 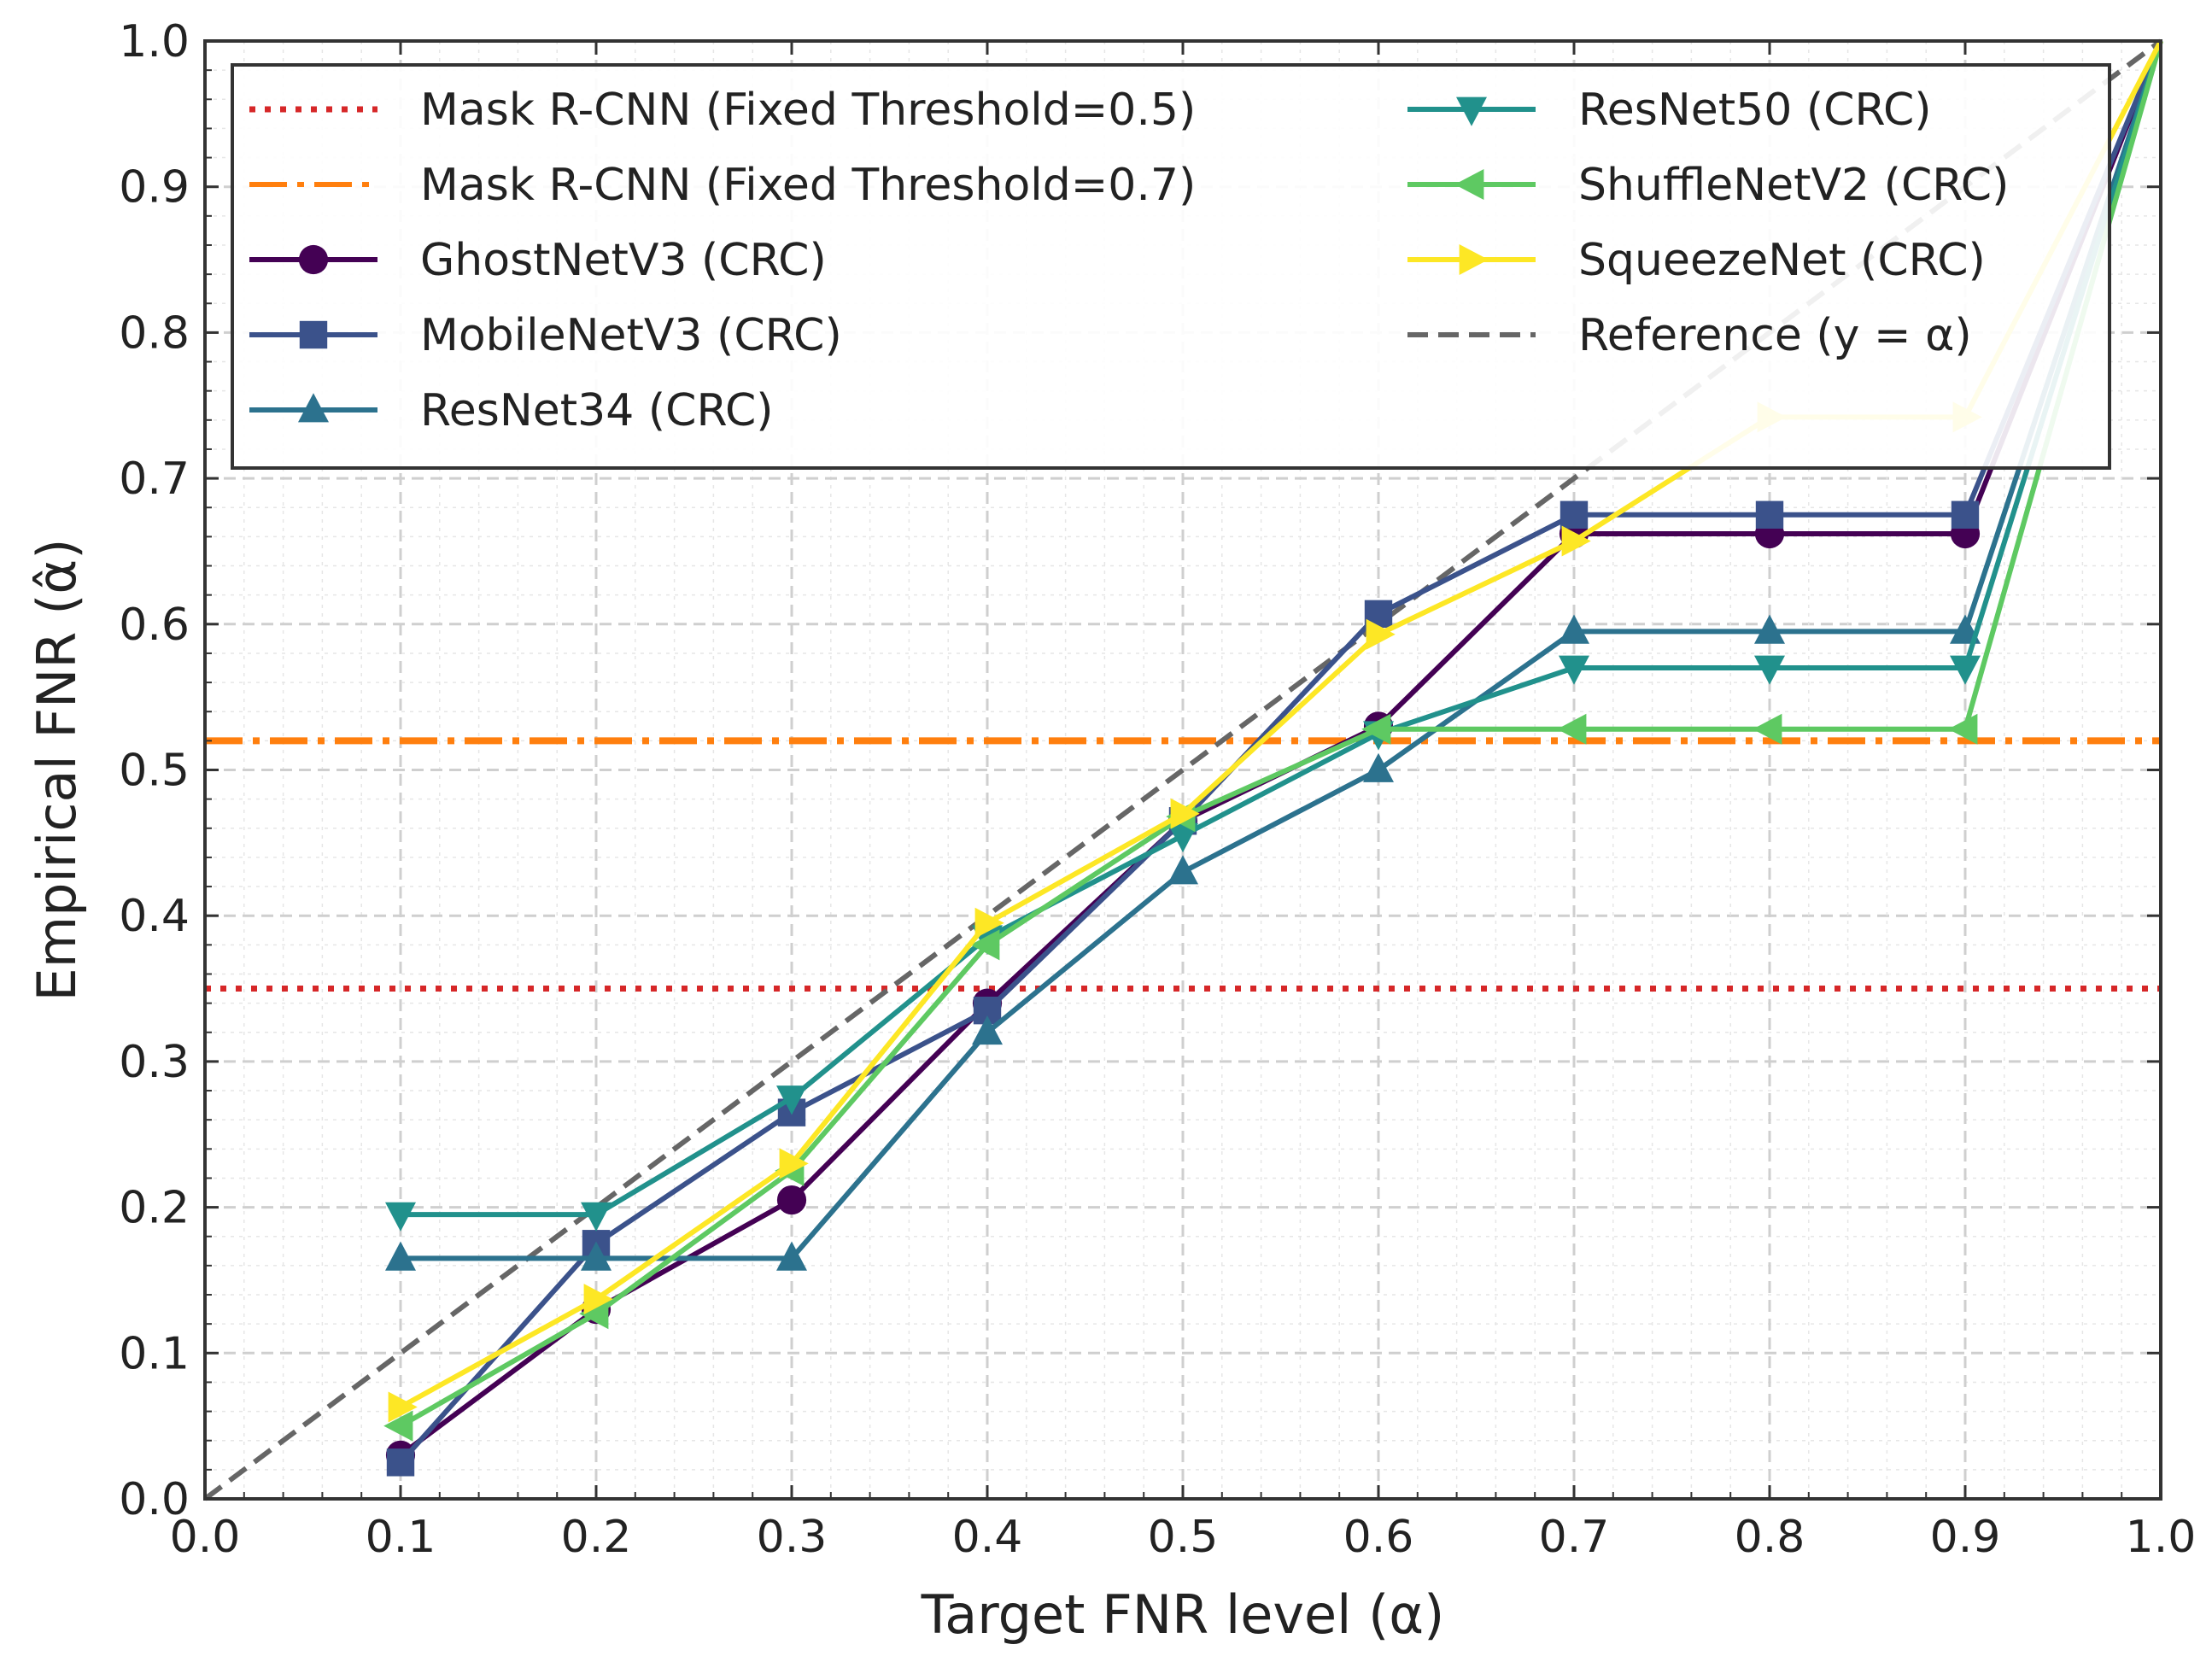 What do you see at coordinates (596, 1537) in the screenshot?
I see `x-tick-label: 0.2` at bounding box center [596, 1537].